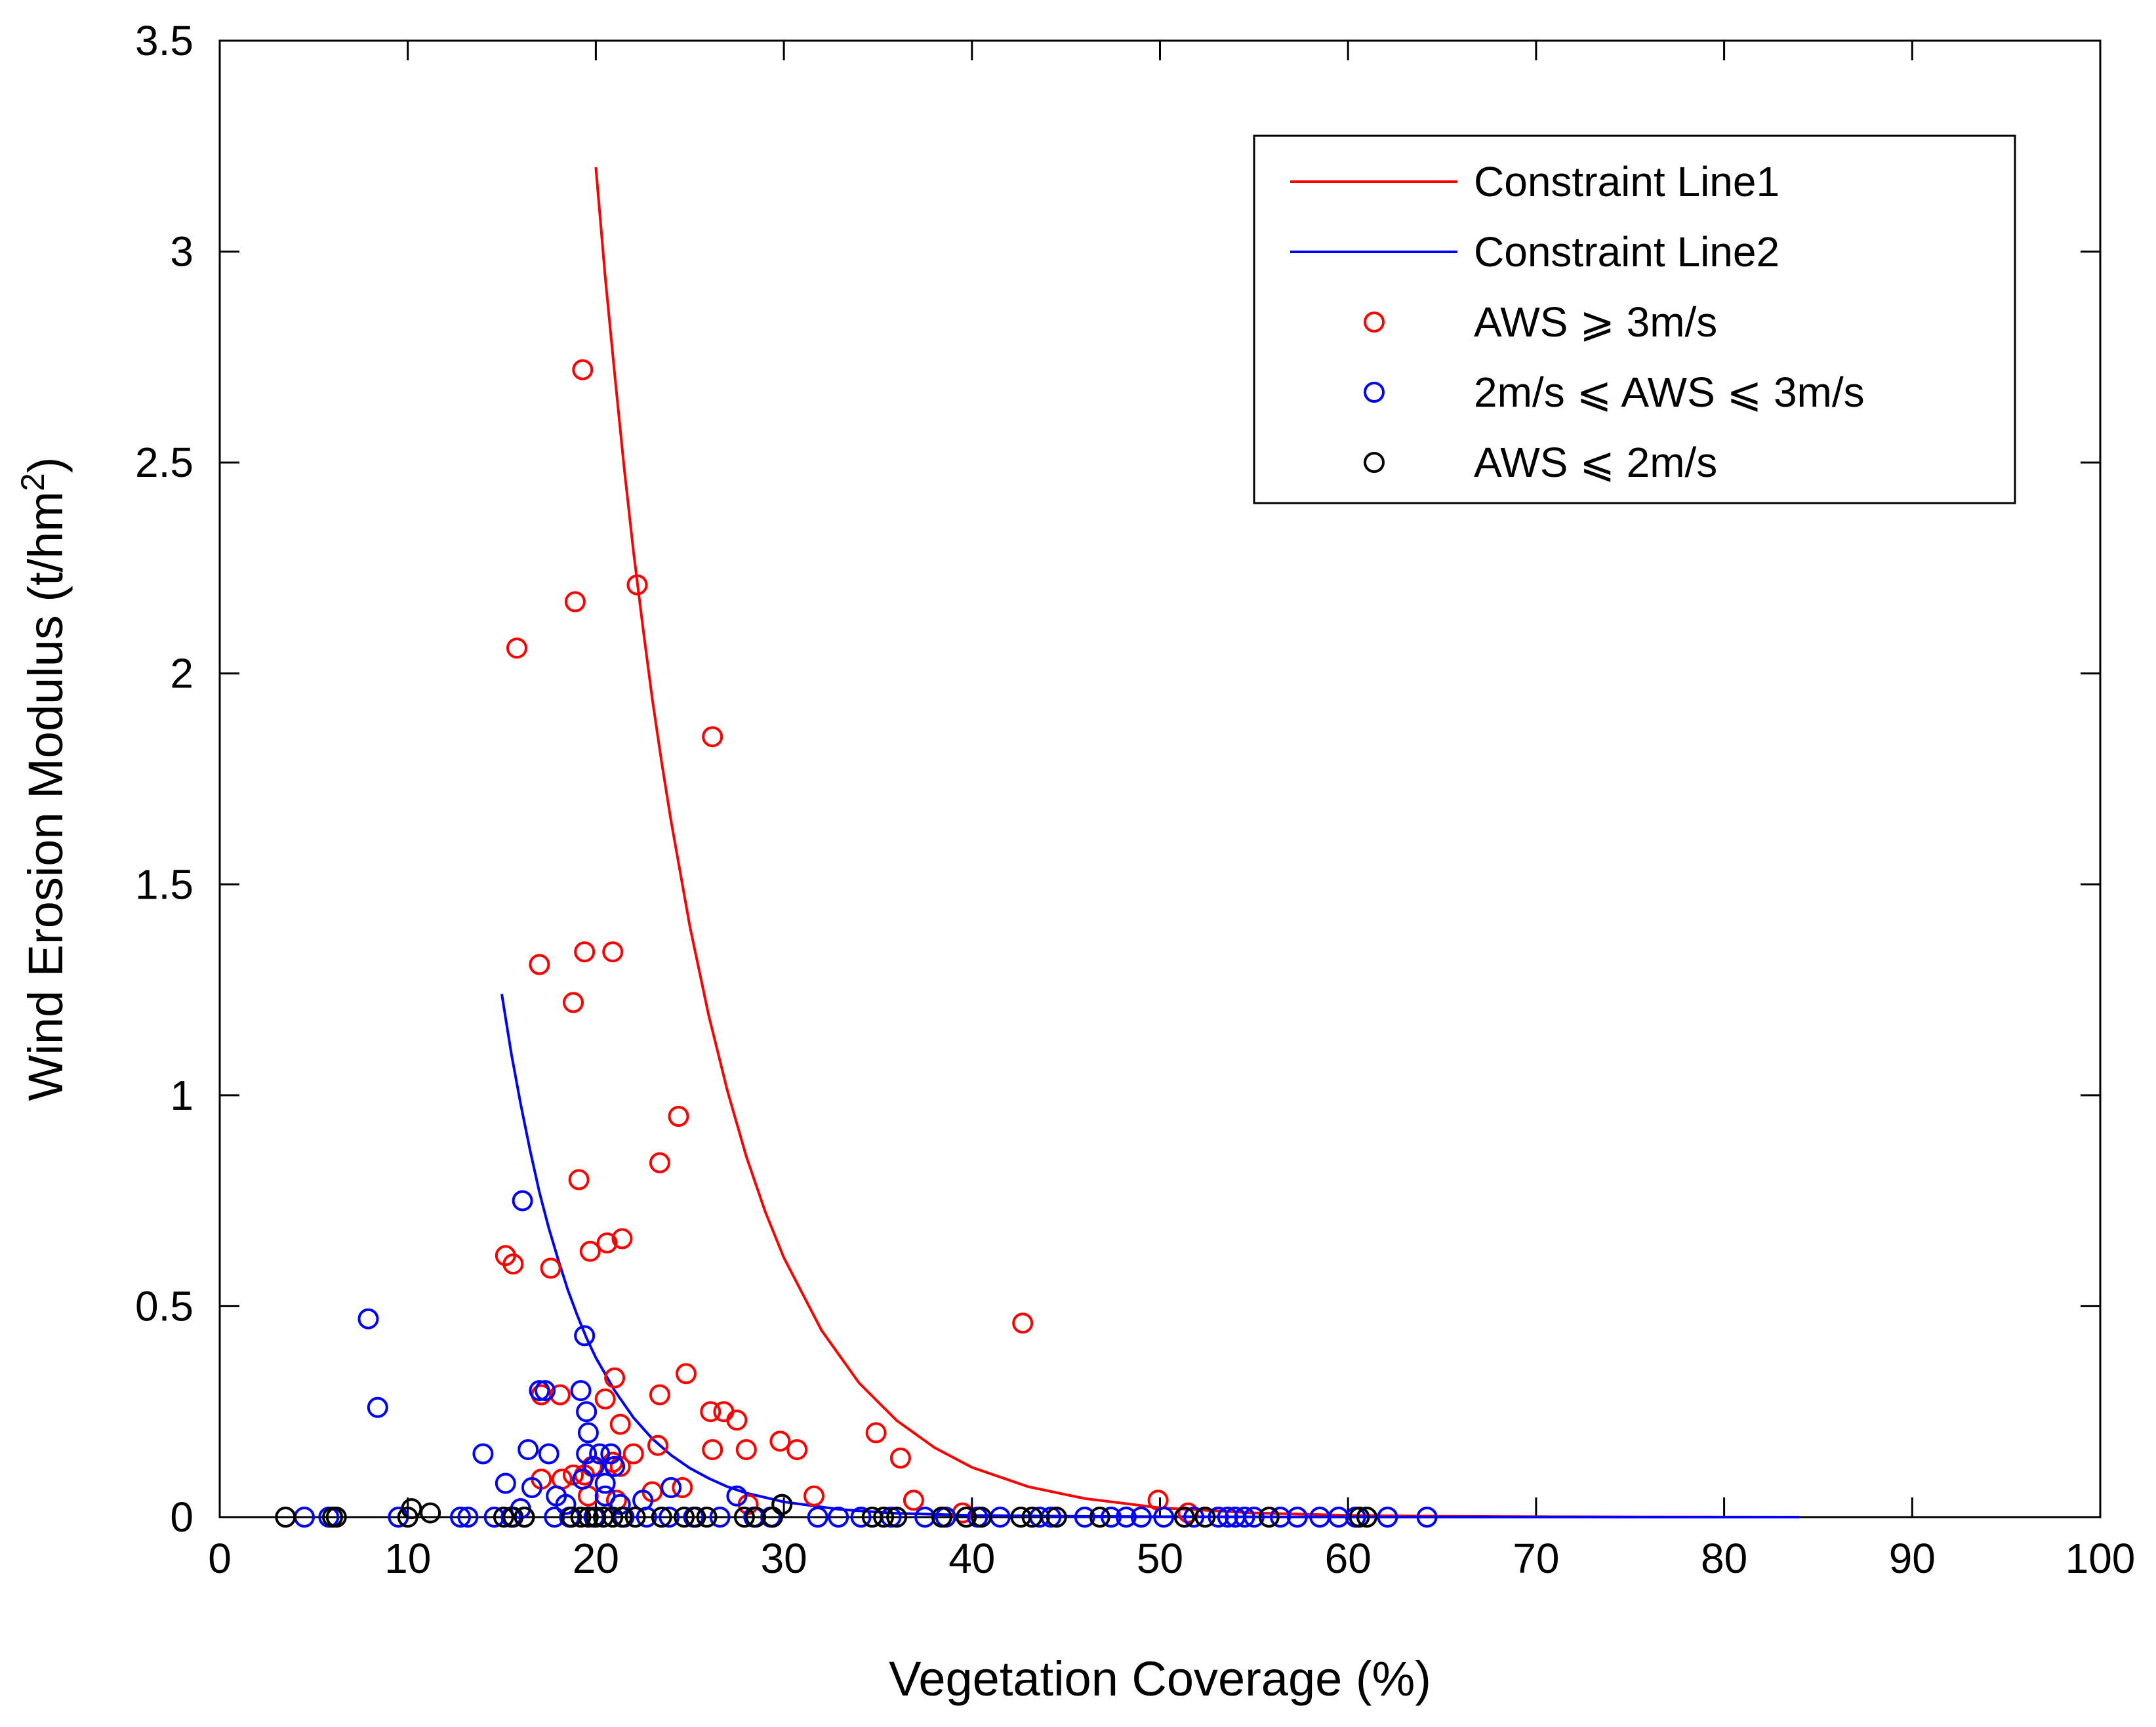  What do you see at coordinates (2100, 1558) in the screenshot?
I see `x-tick-label: 100` at bounding box center [2100, 1558].